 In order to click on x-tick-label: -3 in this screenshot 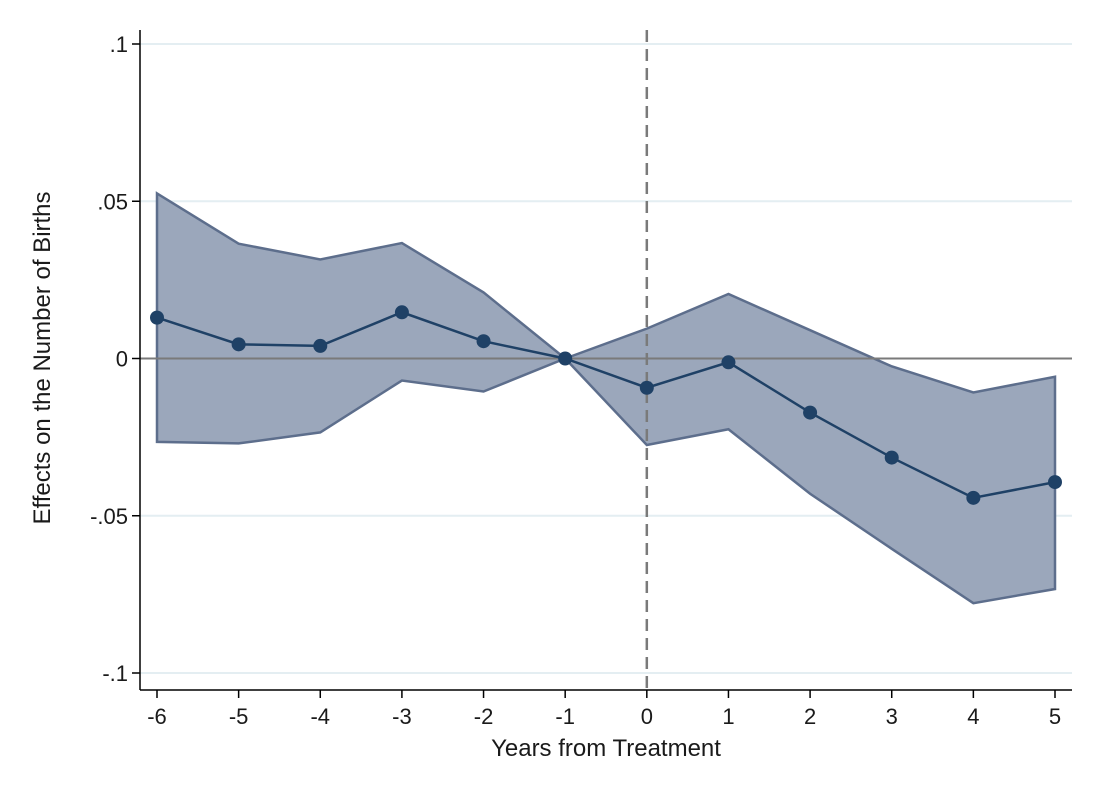, I will do `click(402, 716)`.